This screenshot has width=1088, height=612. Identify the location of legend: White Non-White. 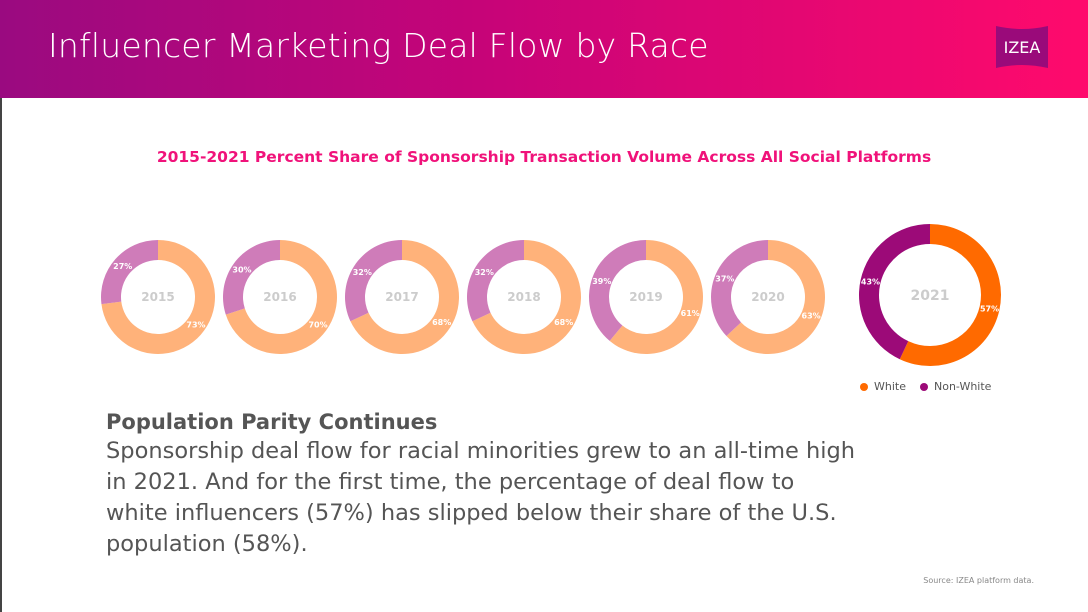
(925, 386).